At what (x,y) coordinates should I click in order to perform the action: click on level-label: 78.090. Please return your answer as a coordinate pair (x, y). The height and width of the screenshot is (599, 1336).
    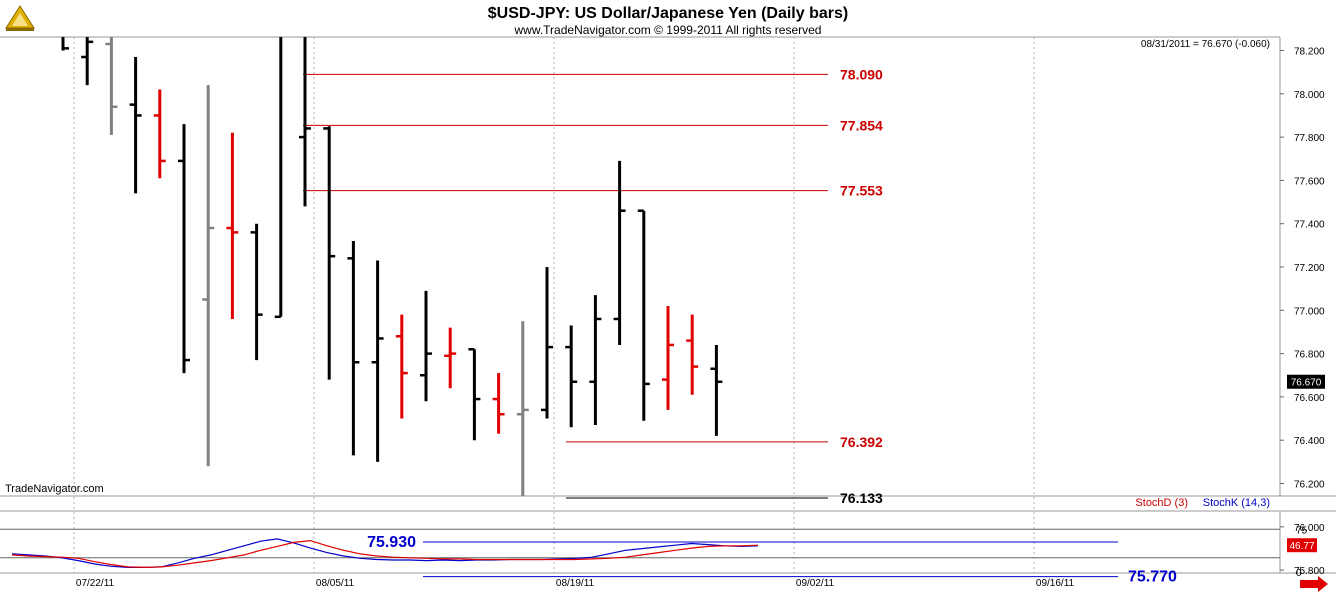
    Looking at the image, I should click on (861, 74).